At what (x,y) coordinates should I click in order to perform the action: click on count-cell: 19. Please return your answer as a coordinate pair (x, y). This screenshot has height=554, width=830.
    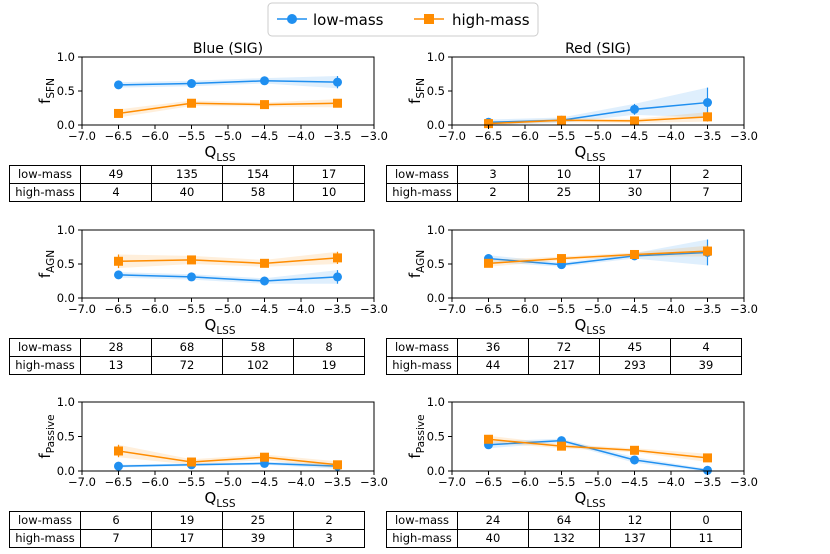
    Looking at the image, I should click on (187, 520).